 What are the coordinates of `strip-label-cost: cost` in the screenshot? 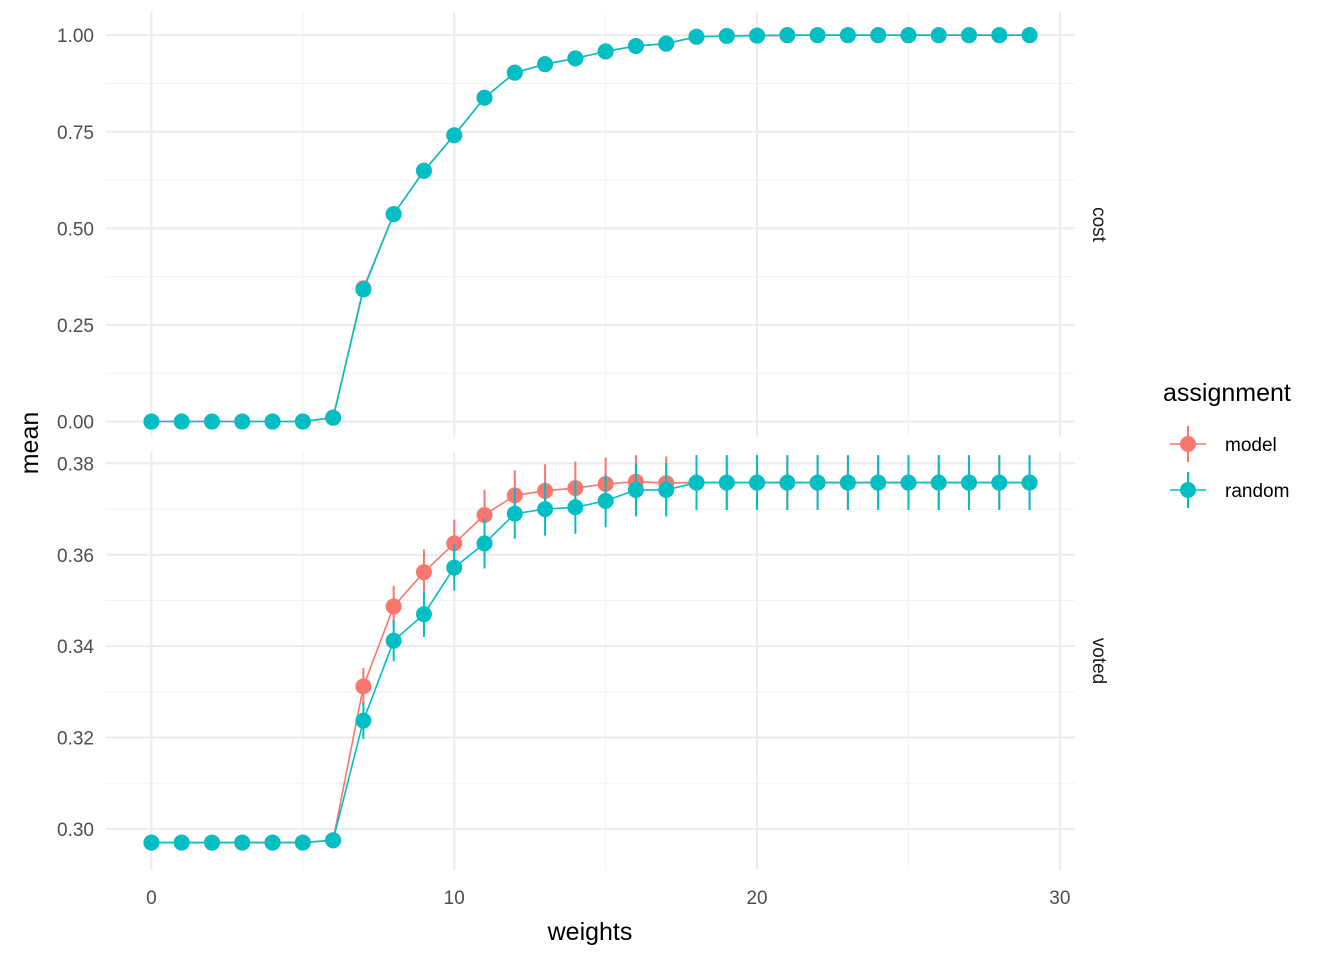 It's located at (1098, 225).